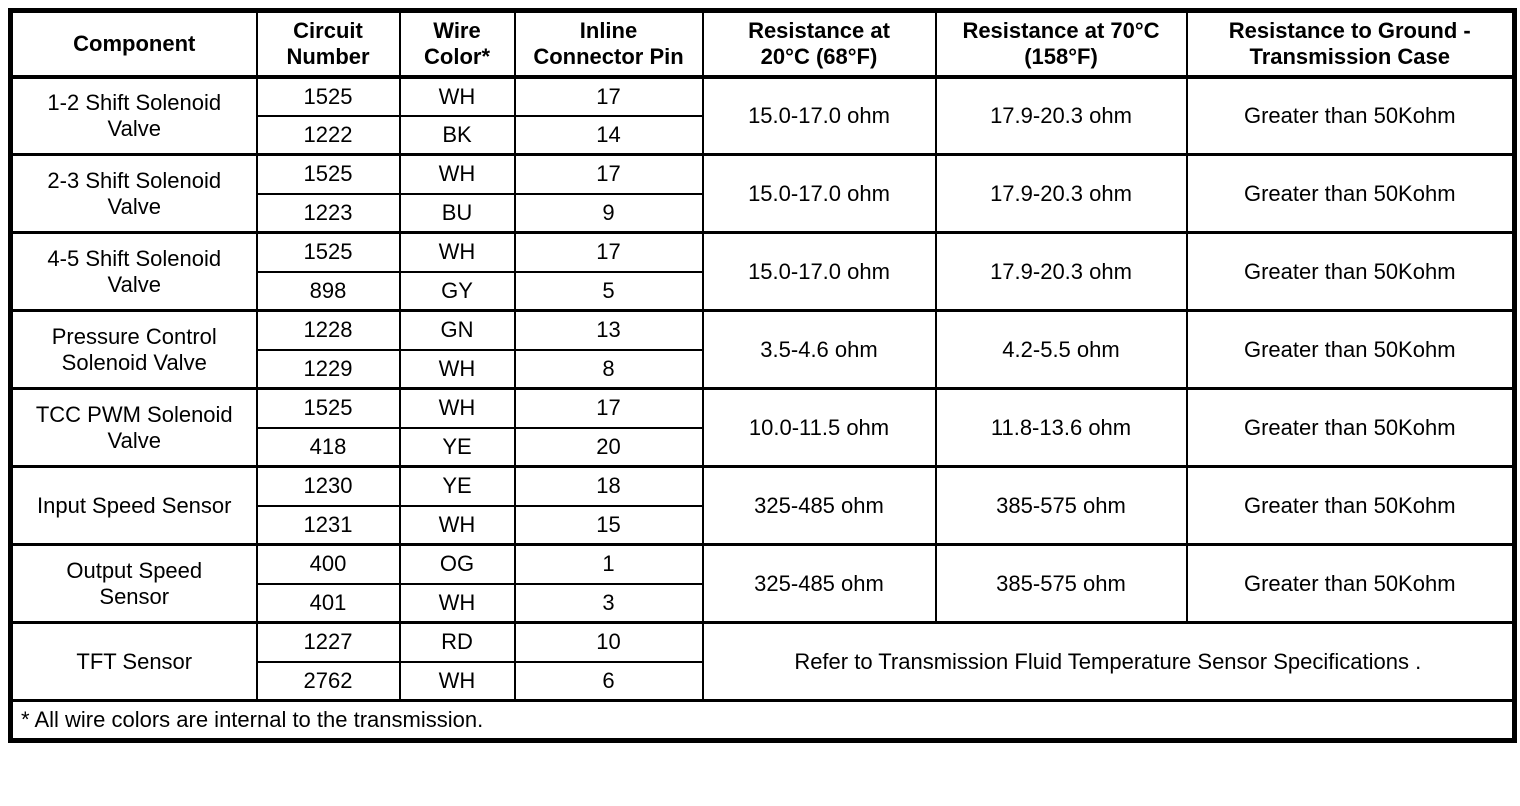 This screenshot has width=1520, height=806. I want to click on connector-pin-cell: 10, so click(608, 642).